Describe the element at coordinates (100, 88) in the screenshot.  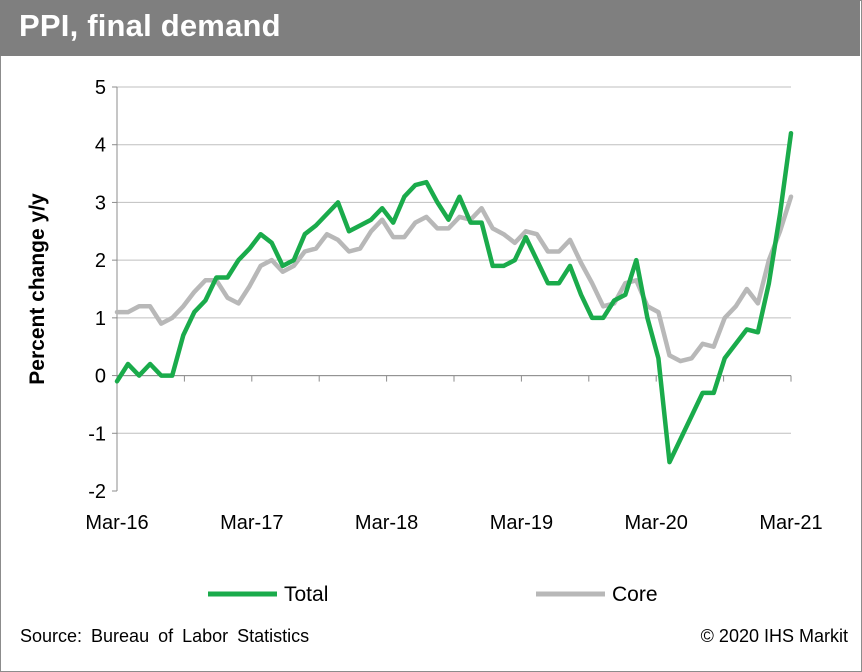
I see `y-tick-label: 5` at that location.